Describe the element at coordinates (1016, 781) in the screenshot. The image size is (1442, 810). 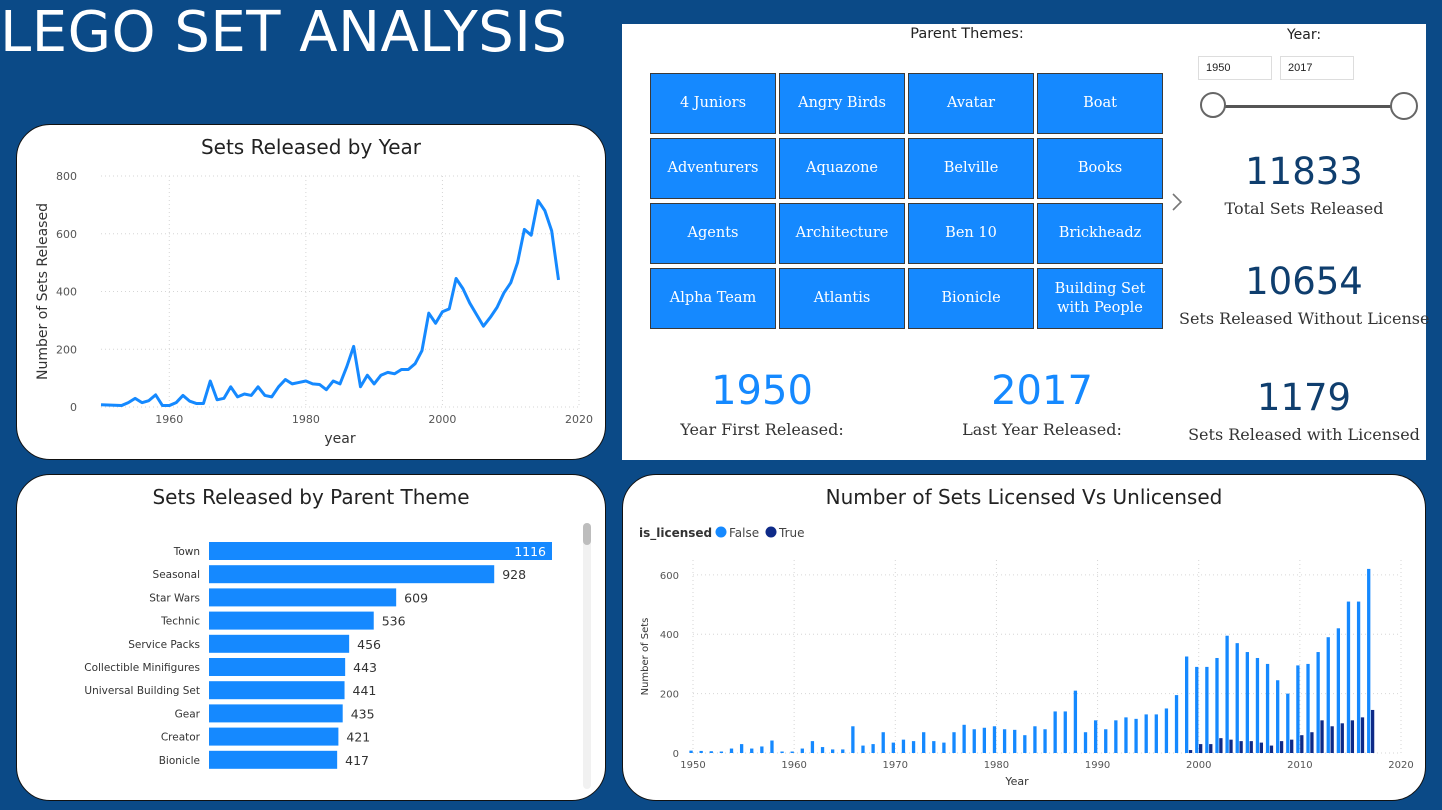
I see `x-axis-title: Year` at that location.